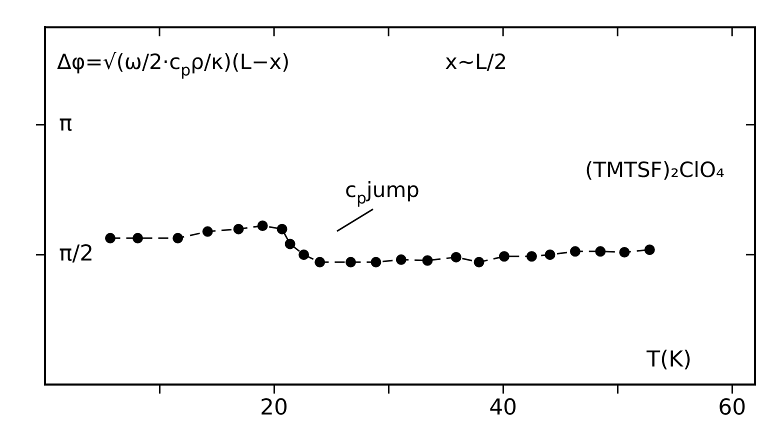 Image resolution: width=761 pixels, height=426 pixels. Describe the element at coordinates (669, 360) in the screenshot. I see `x-axis-title: T(K)` at that location.